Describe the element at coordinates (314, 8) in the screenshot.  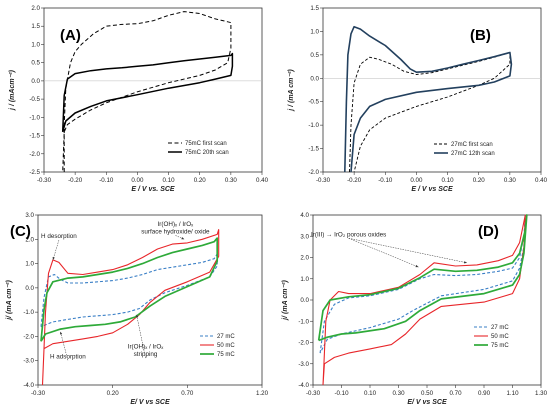
I see `y-tick-label: 1.5` at that location.